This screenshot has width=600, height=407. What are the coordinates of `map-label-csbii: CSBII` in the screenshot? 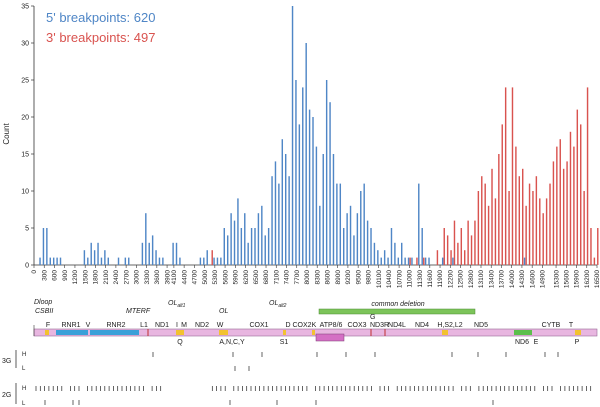 It's located at (44, 311).